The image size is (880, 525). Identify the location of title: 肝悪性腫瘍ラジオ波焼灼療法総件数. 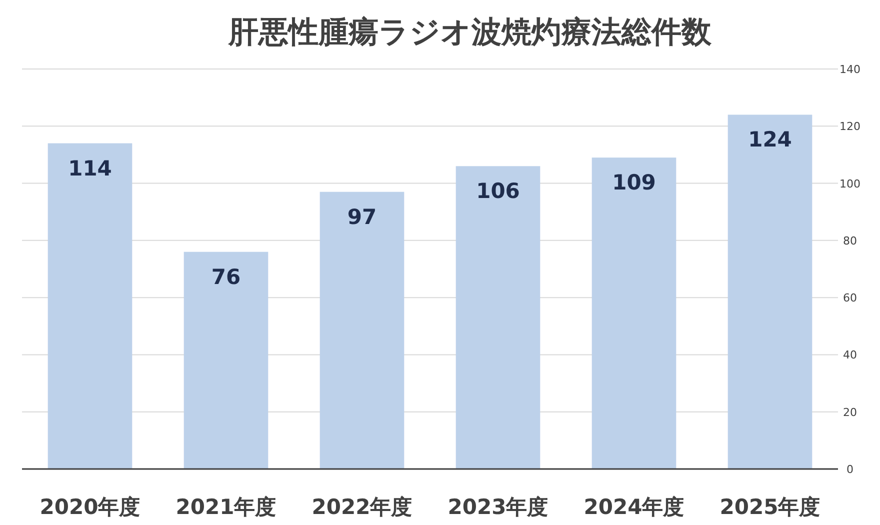
(470, 32).